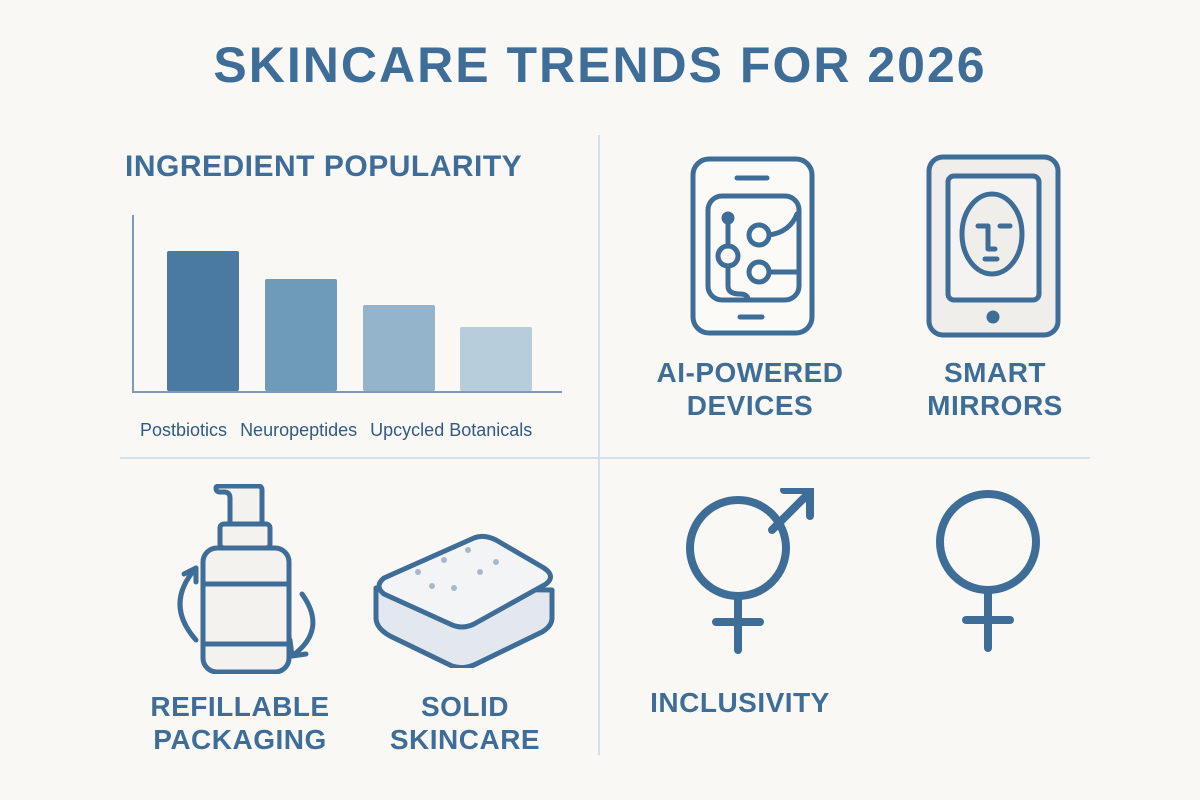  Describe the element at coordinates (399, 348) in the screenshot. I see `bar-upcycled-botanicals` at that location.